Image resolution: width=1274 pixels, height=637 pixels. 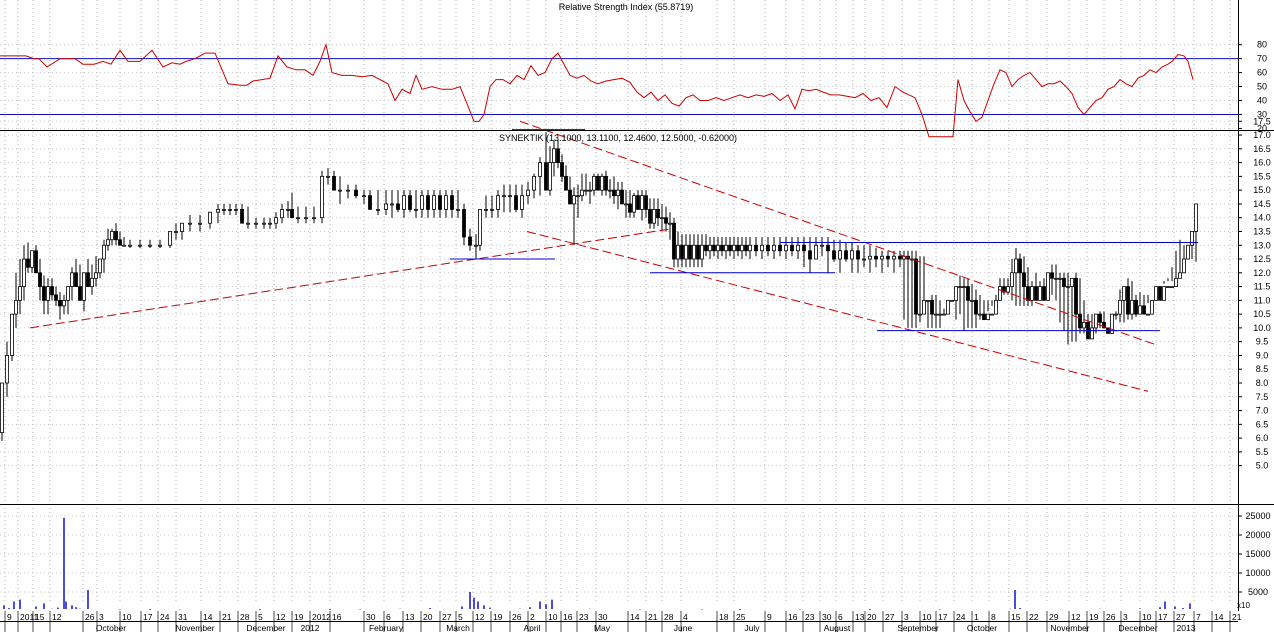 I want to click on x-day-label: 24, so click(x=961, y=617).